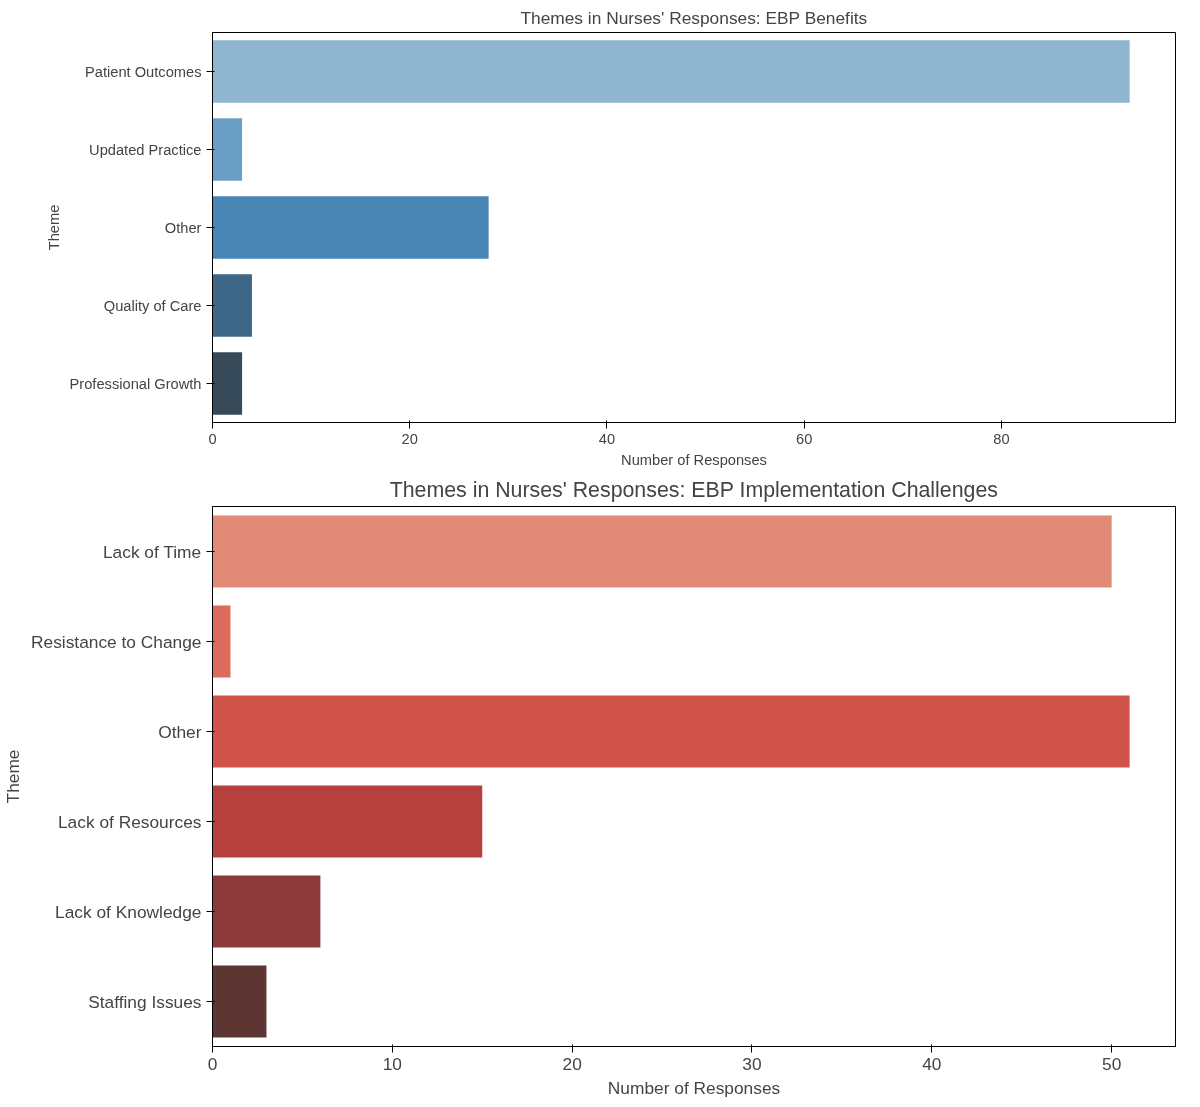 This screenshot has width=1200, height=1107. What do you see at coordinates (152, 305) in the screenshot?
I see `y-tick-label: Quality of Care` at bounding box center [152, 305].